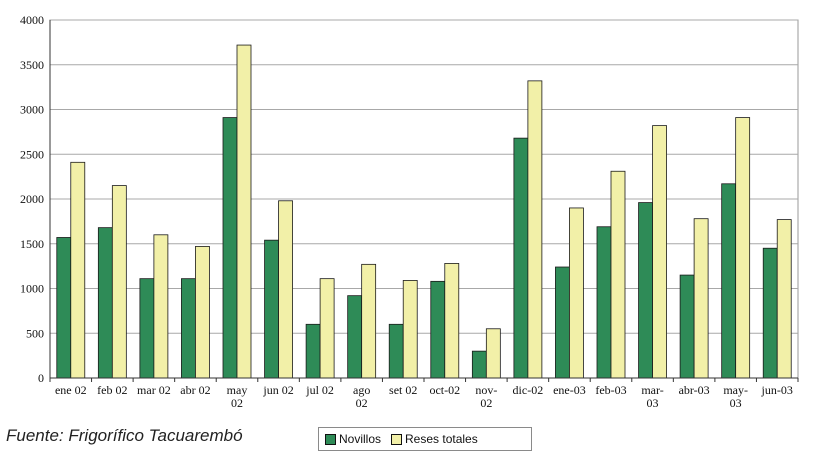 The height and width of the screenshot is (457, 817). Describe the element at coordinates (277, 390) in the screenshot. I see `x-tick-label: jun 02` at that location.